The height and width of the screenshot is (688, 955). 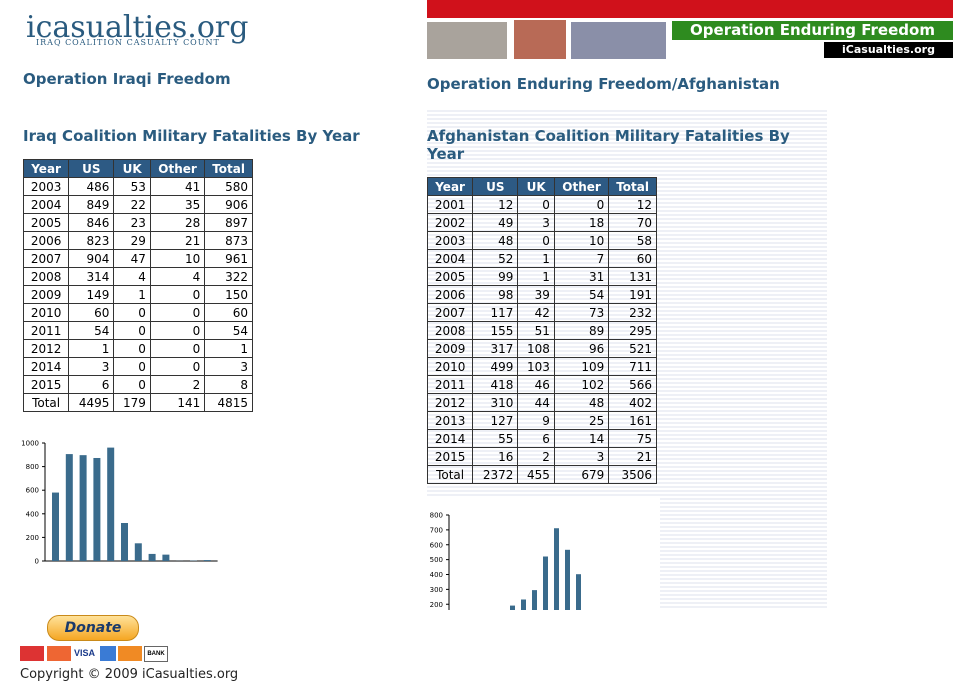 I want to click on cell: Total, so click(x=46, y=402).